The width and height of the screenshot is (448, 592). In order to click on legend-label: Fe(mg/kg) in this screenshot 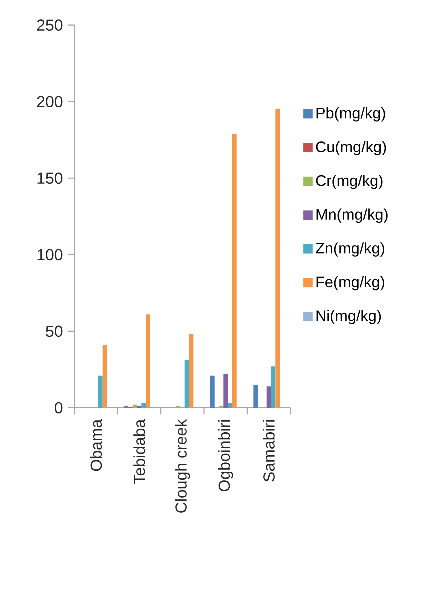, I will do `click(350, 283)`.